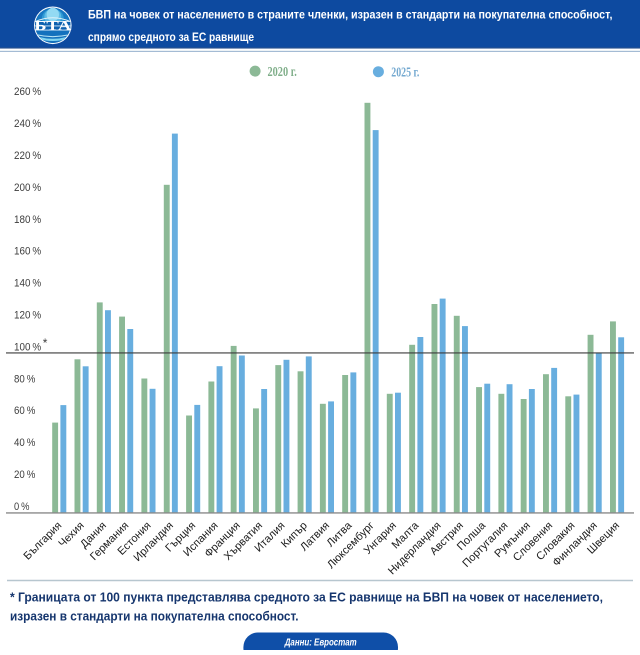 The width and height of the screenshot is (640, 655). I want to click on svg-text: 2025 г., so click(405, 72).